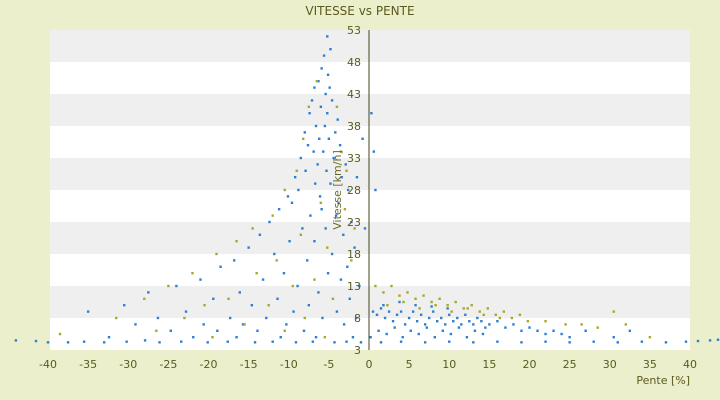  Describe the element at coordinates (690, 364) in the screenshot. I see `x-tick-label: 40` at that location.